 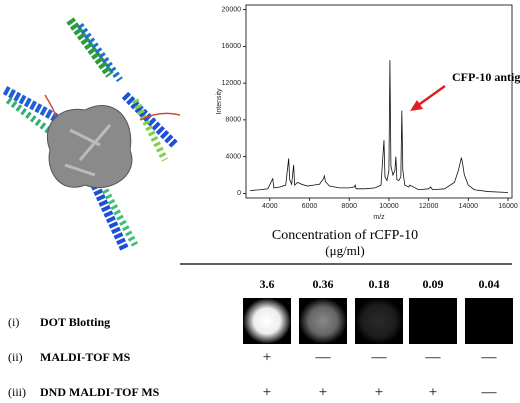 I want to click on x-axis-label: m/z, so click(x=379, y=217).